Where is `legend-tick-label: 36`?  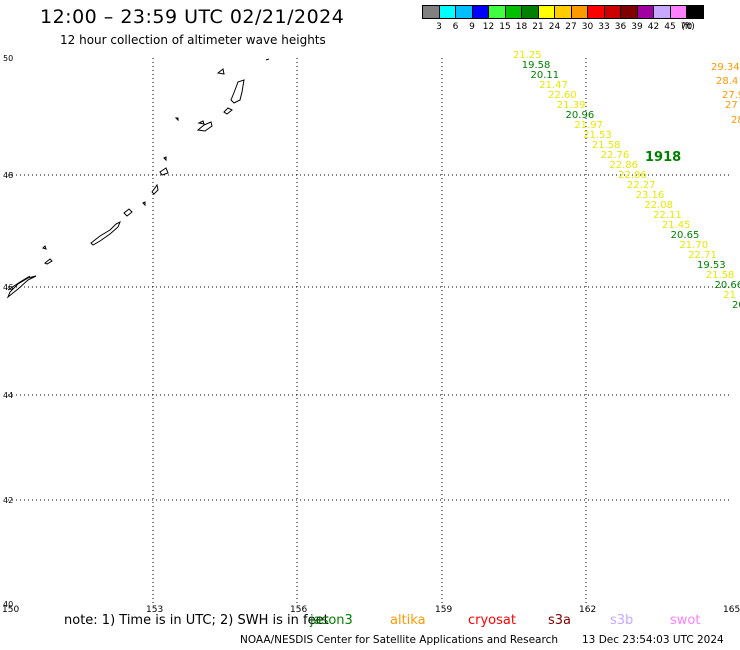
legend-tick-label: 36 is located at coordinates (620, 27).